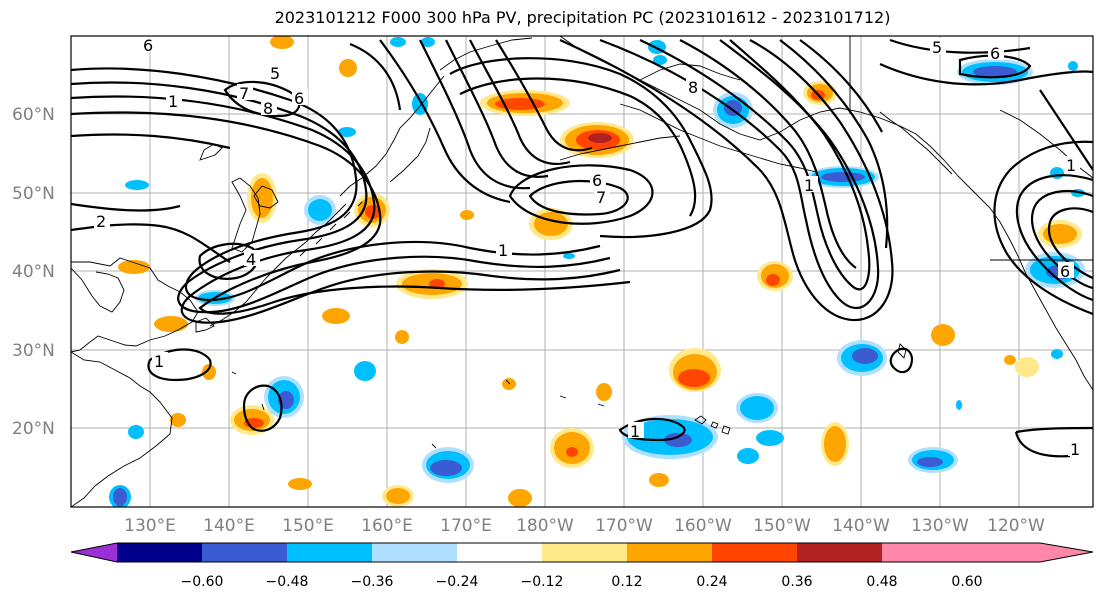 This screenshot has height=601, width=1105. I want to click on colorbar-tick-label: 0.24, so click(711, 582).